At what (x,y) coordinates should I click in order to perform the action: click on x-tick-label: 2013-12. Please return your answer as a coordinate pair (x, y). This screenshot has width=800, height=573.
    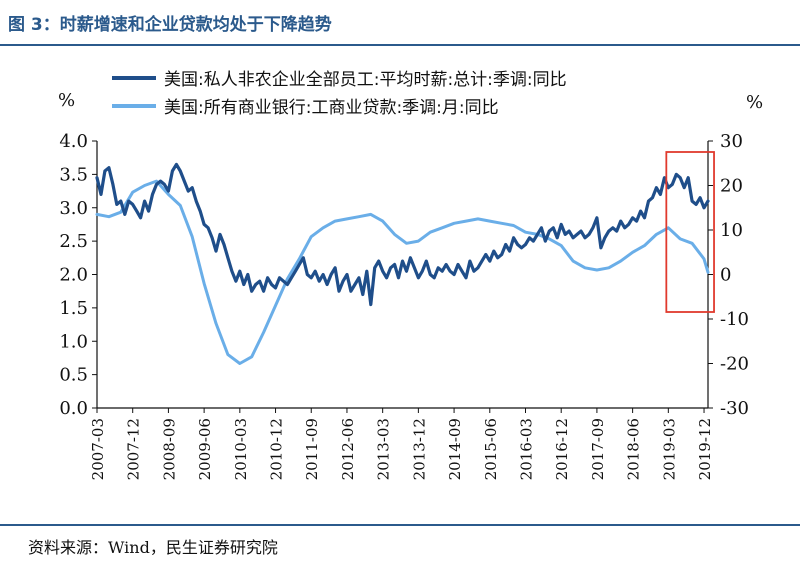
    Looking at the image, I should click on (419, 449).